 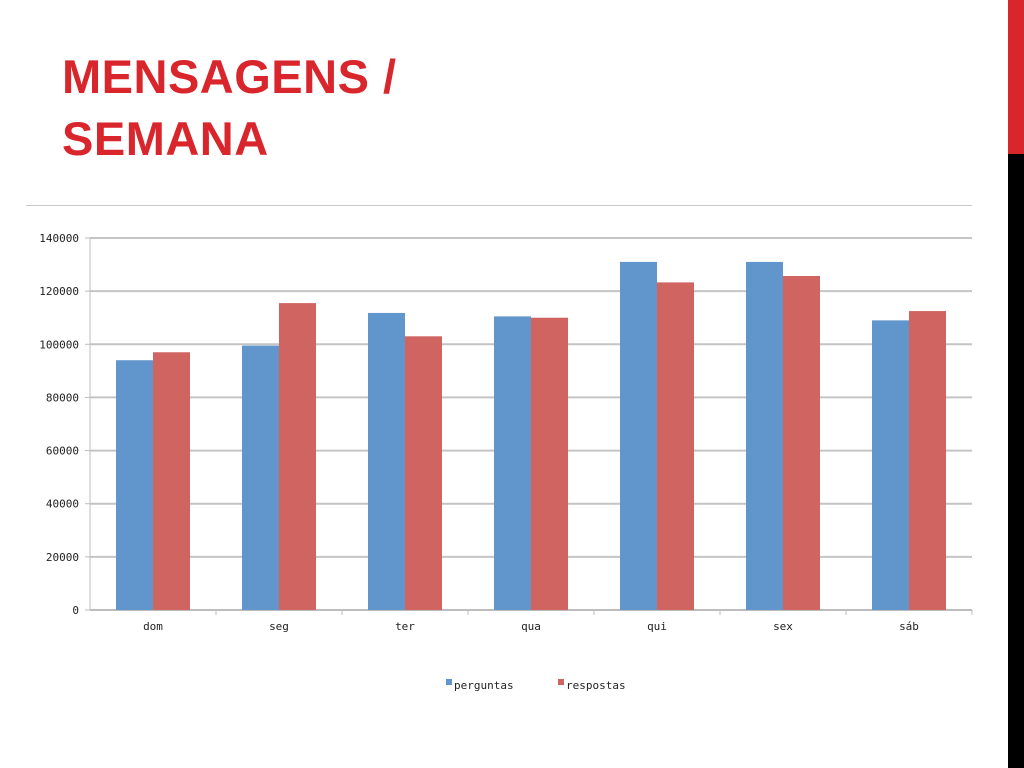 What do you see at coordinates (909, 626) in the screenshot?
I see `x-category-label: sáb` at bounding box center [909, 626].